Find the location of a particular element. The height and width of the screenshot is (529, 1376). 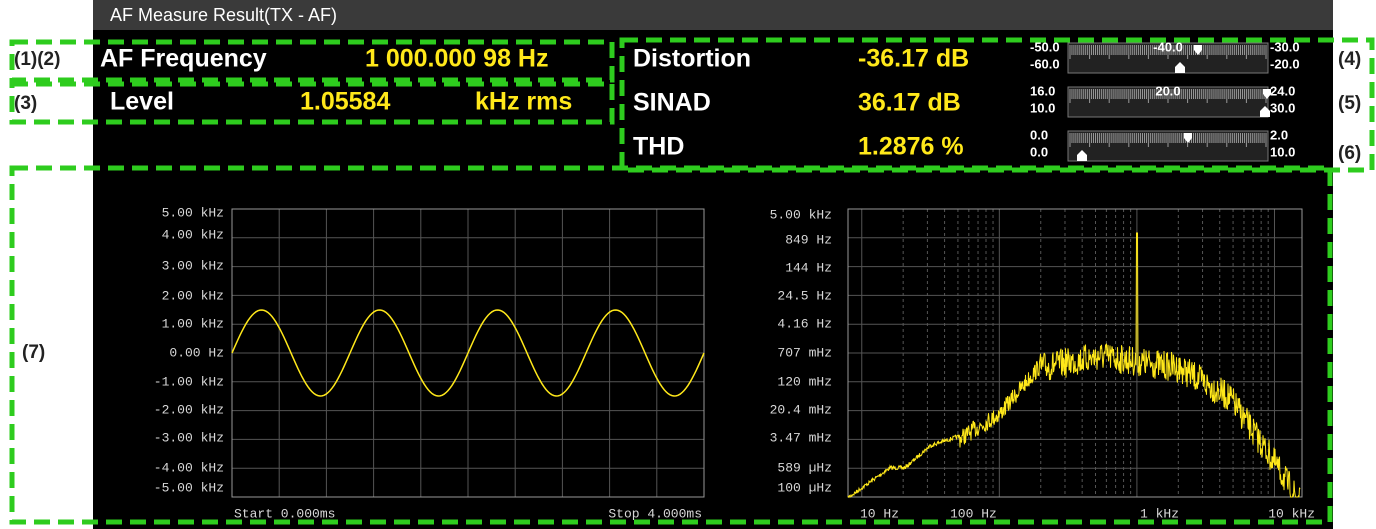

y-label: 20.4 mHz is located at coordinates (801, 409).